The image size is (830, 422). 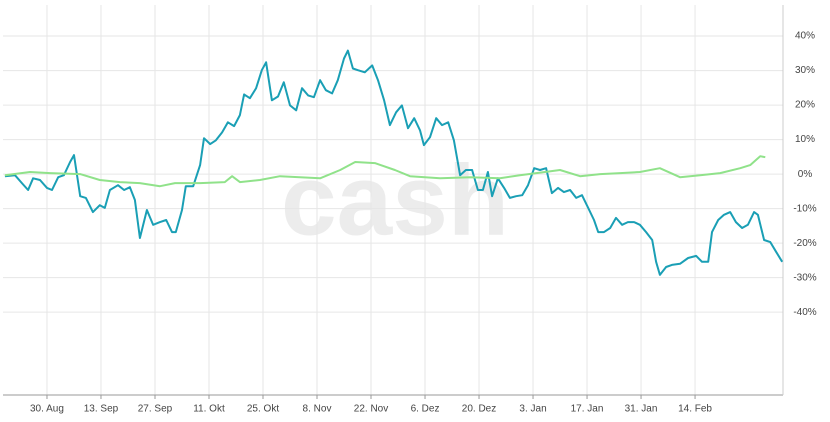 What do you see at coordinates (804, 243) in the screenshot?
I see `y-tick-label: -20%` at bounding box center [804, 243].